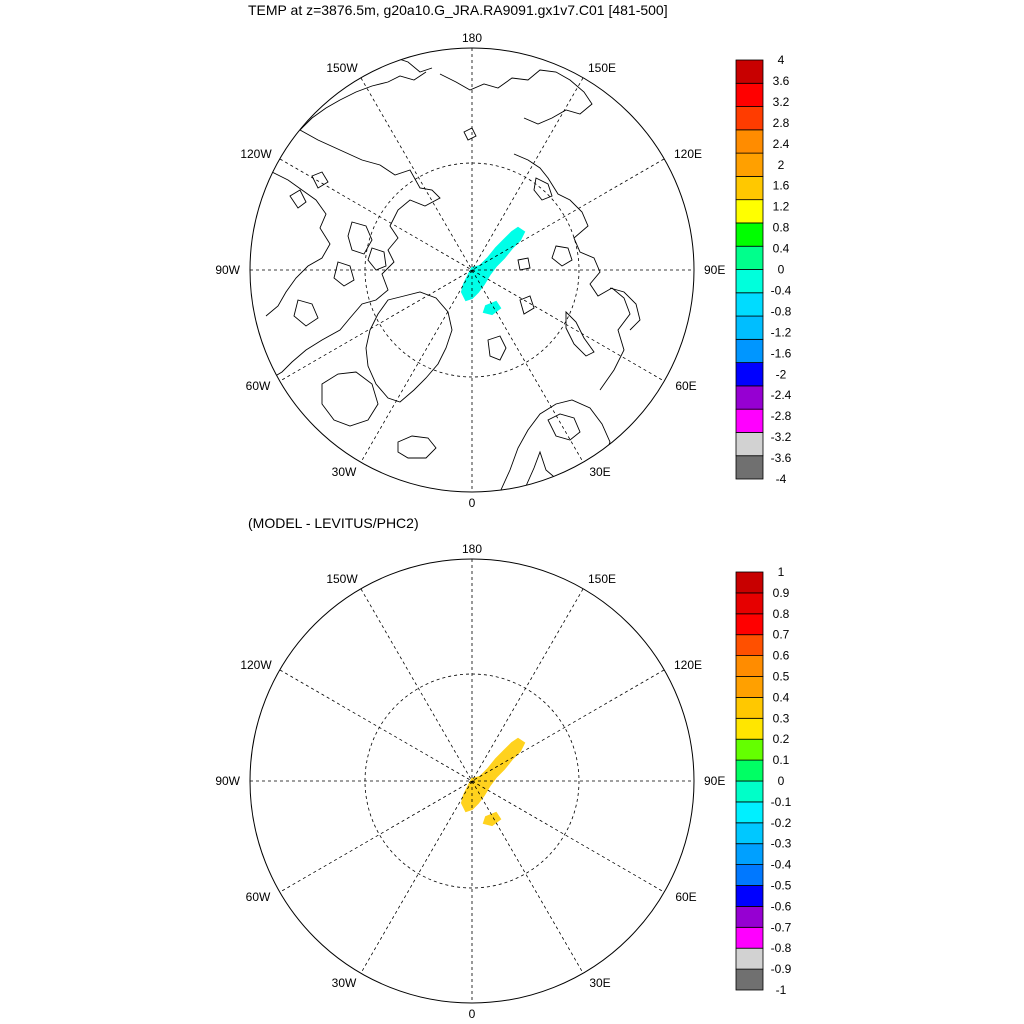 This screenshot has width=1024, height=1024. What do you see at coordinates (333, 523) in the screenshot?
I see `panel-title: (MODEL - LEVITUS/PHC2)` at bounding box center [333, 523].